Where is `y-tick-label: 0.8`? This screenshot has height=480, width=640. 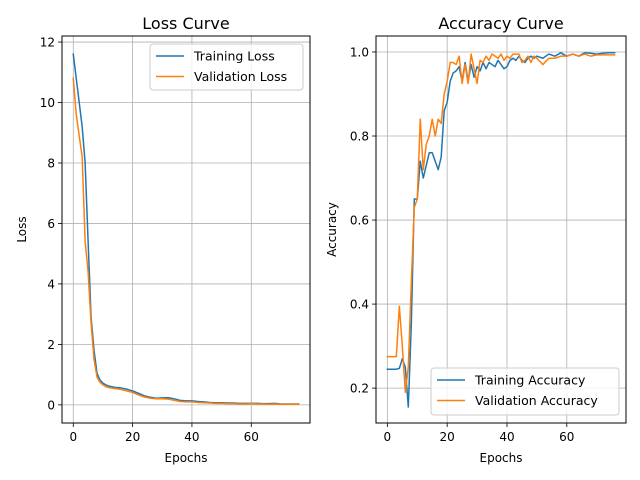
y-tick-label: 0.8 is located at coordinates (359, 137).